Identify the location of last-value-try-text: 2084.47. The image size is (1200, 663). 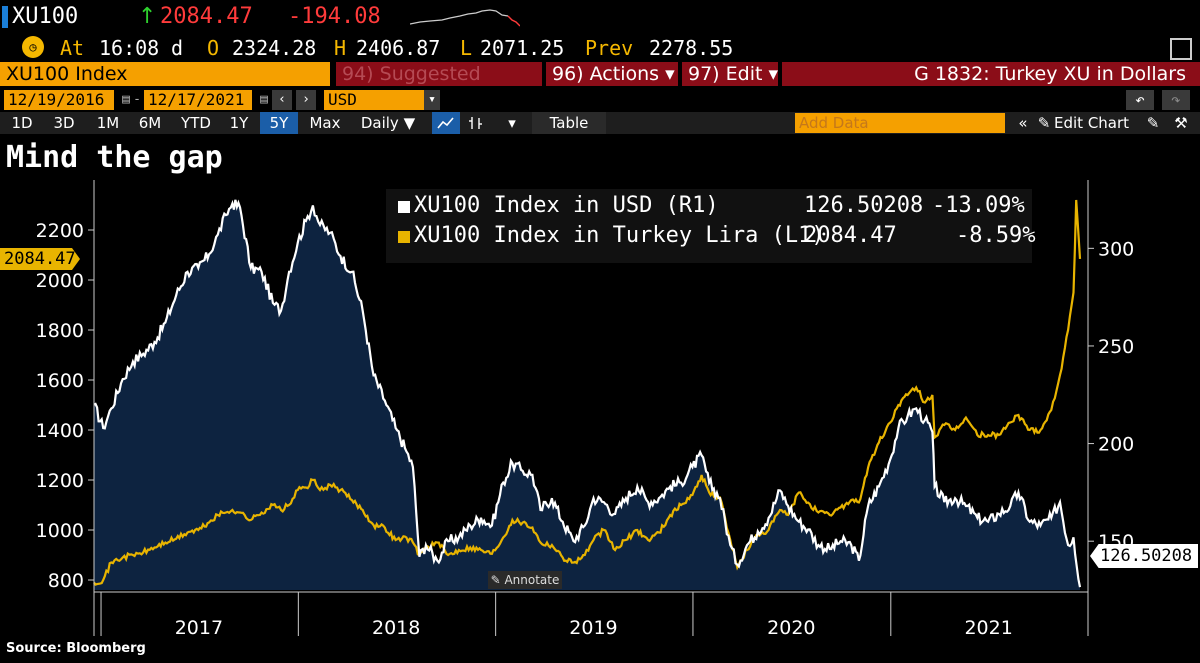
(40, 259).